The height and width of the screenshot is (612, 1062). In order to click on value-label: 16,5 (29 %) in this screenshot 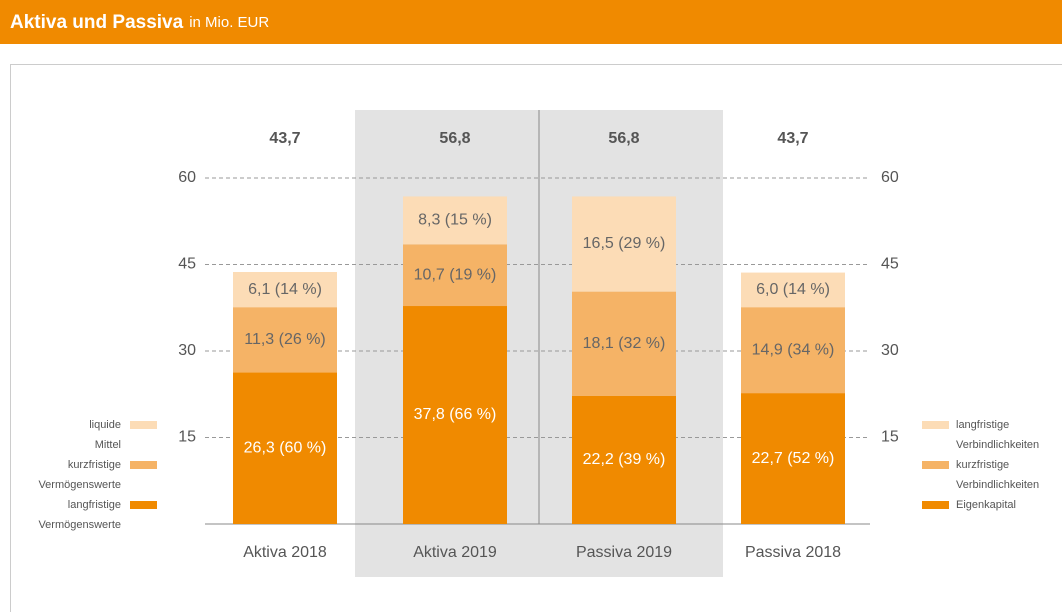, I will do `click(624, 243)`.